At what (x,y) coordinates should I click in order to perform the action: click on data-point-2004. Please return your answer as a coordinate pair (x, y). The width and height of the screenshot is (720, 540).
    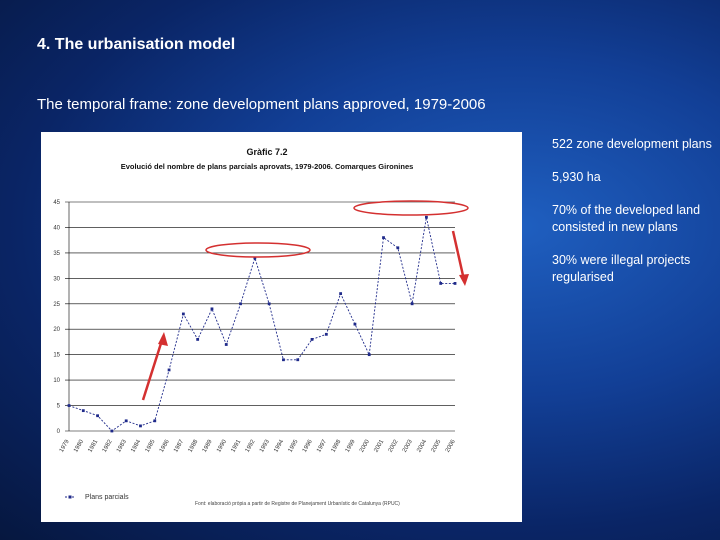
    Looking at the image, I should click on (426, 217).